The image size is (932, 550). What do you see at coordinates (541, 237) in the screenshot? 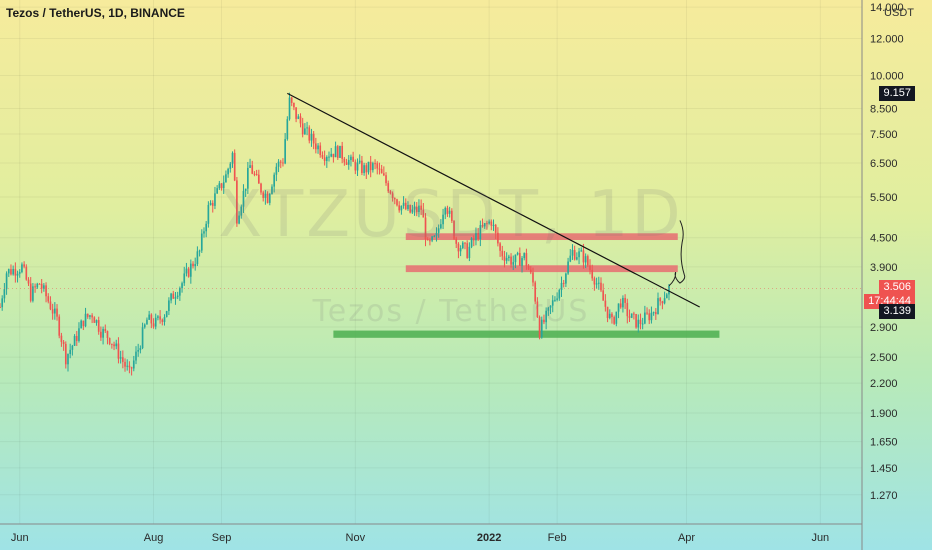
I see `resistance-zone` at bounding box center [541, 237].